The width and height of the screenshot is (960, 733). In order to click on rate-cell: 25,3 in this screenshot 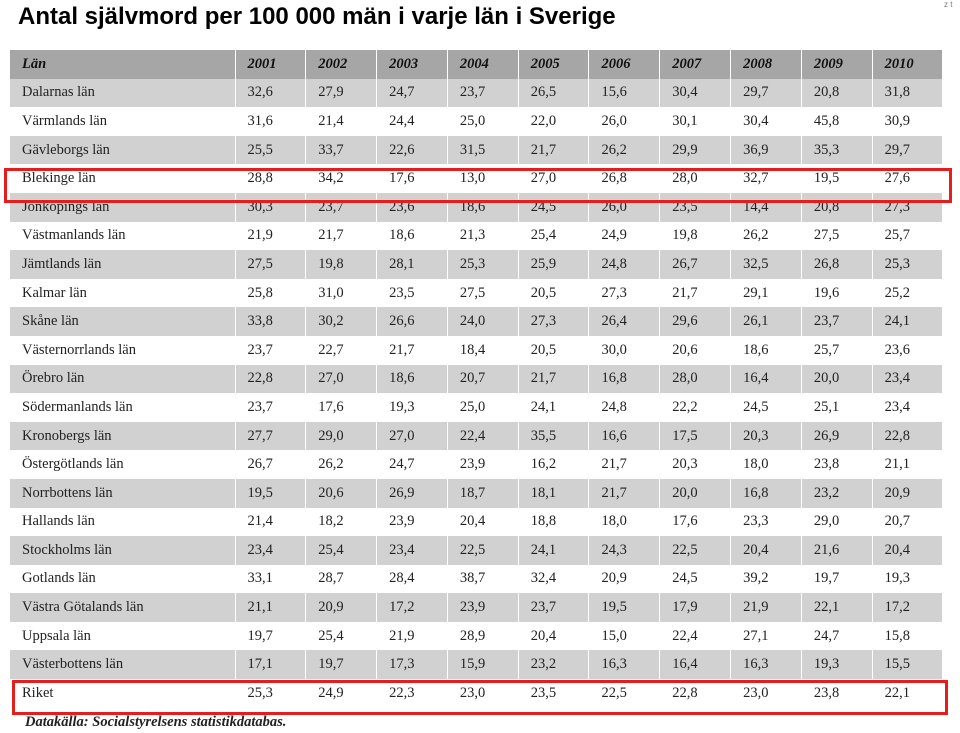, I will do `click(908, 264)`.